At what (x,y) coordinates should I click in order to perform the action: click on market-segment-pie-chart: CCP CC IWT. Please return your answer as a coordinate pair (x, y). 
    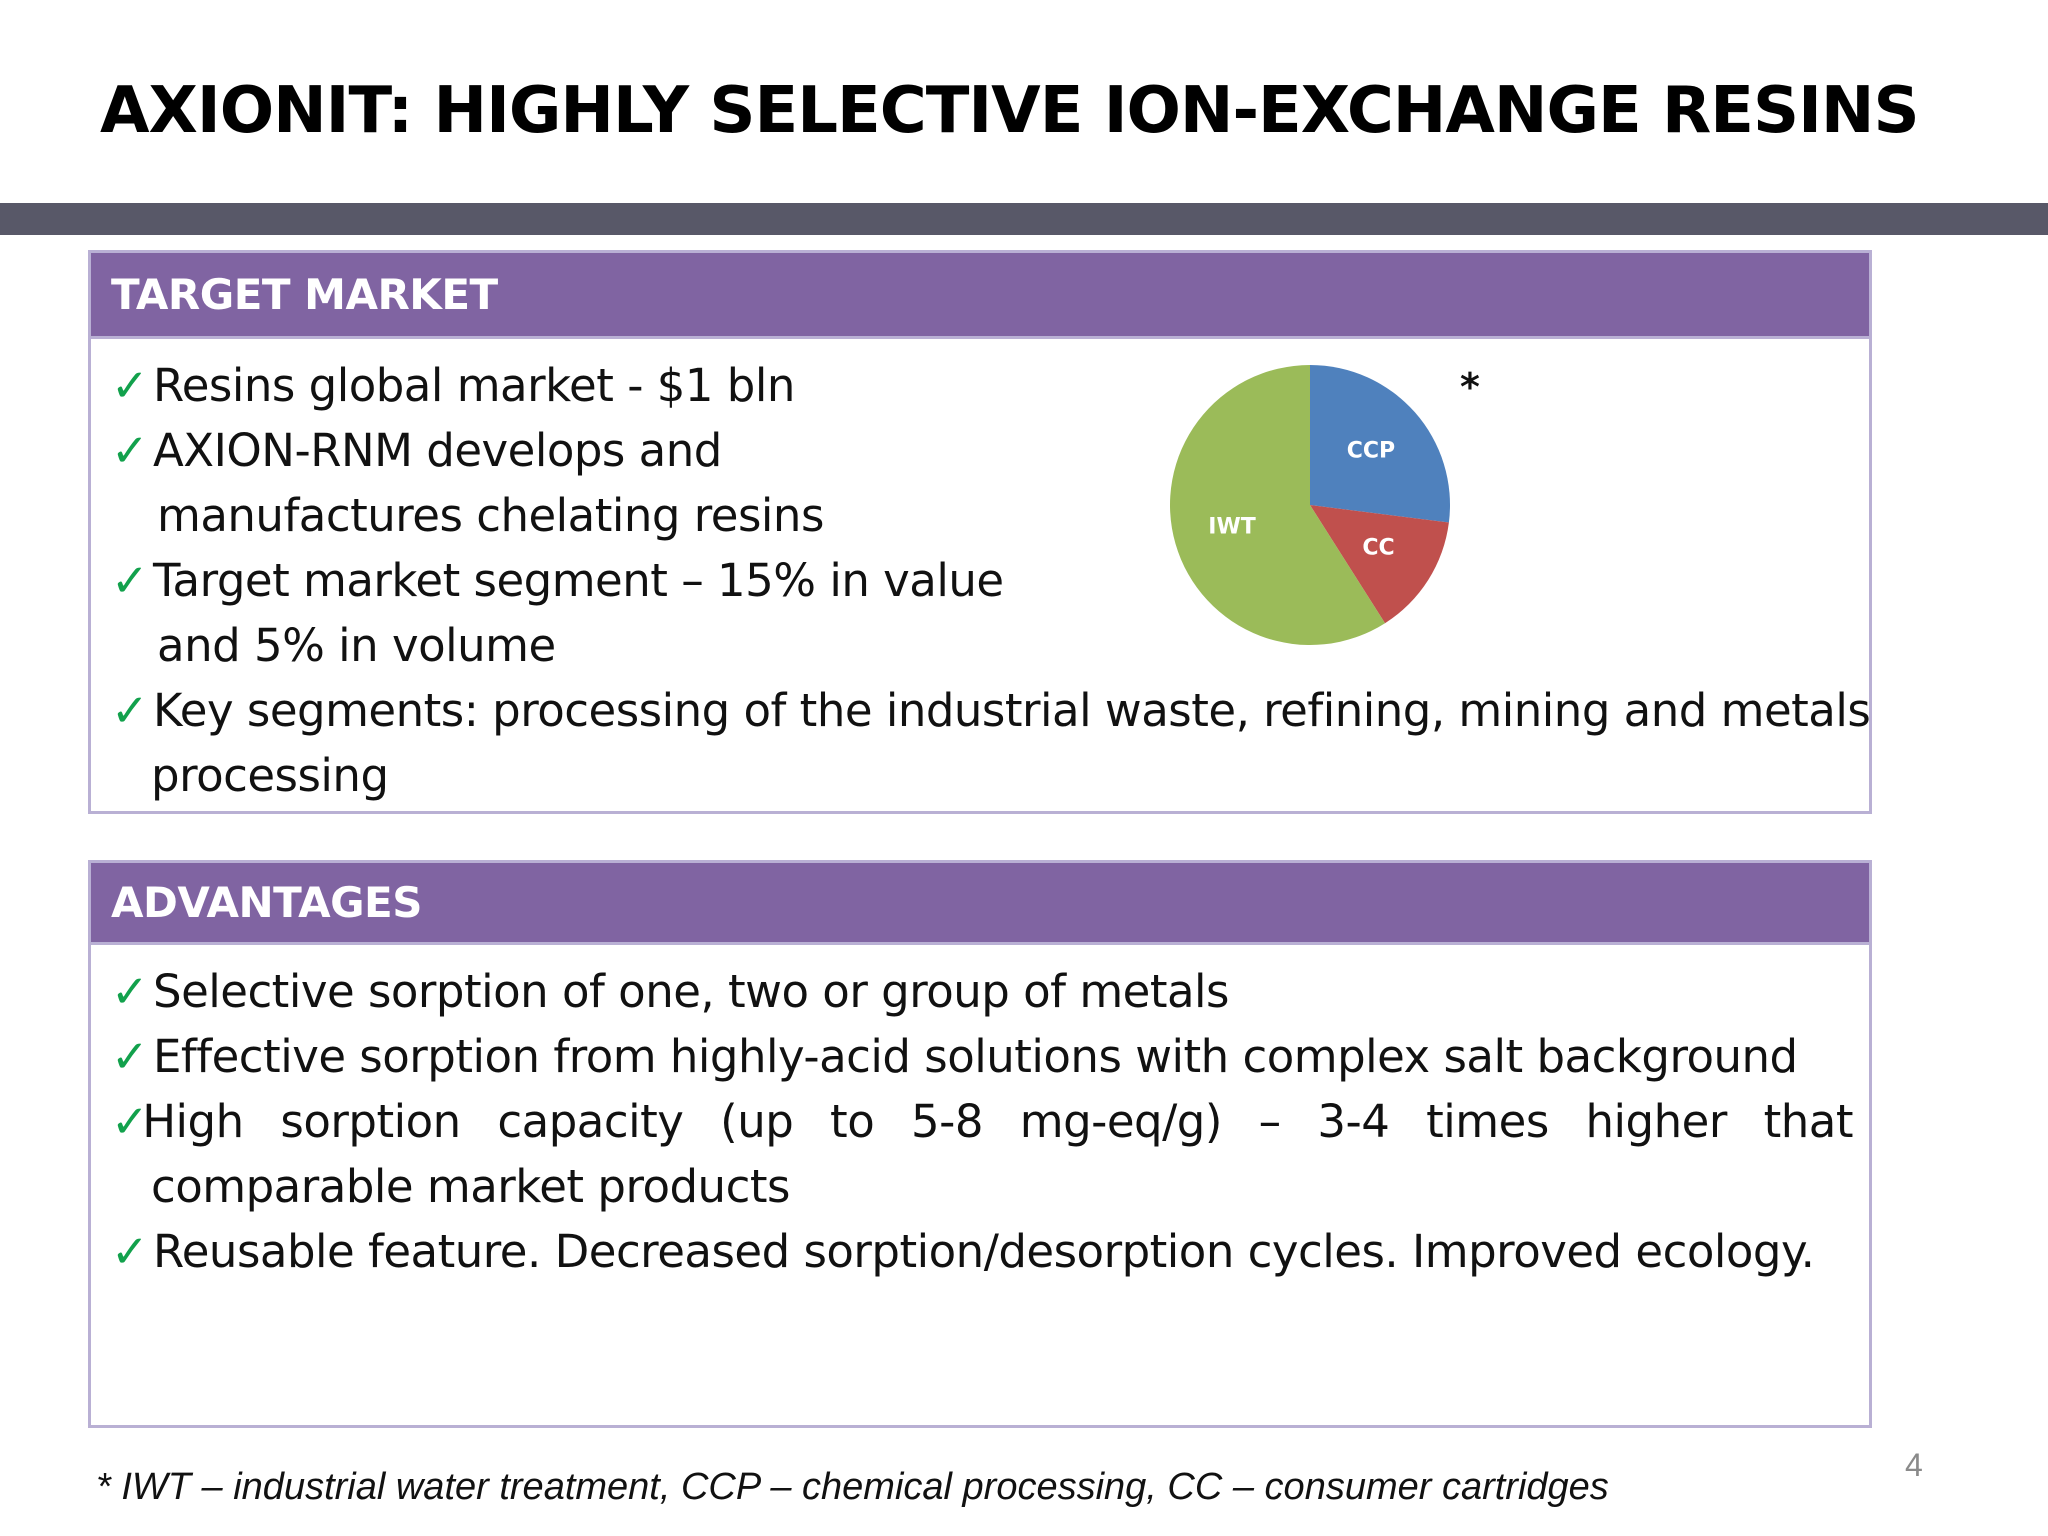
    Looking at the image, I should click on (1310, 505).